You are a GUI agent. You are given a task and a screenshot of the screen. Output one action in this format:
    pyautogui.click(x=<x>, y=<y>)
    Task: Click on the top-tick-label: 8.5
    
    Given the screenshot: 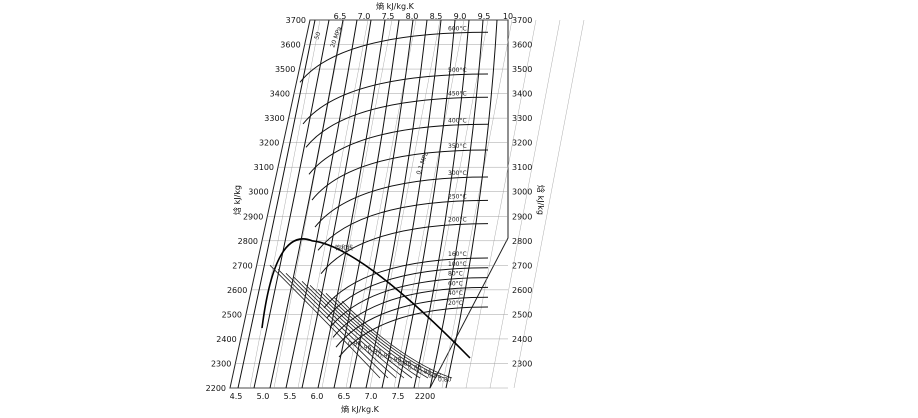 What is the action you would take?
    pyautogui.click(x=436, y=16)
    